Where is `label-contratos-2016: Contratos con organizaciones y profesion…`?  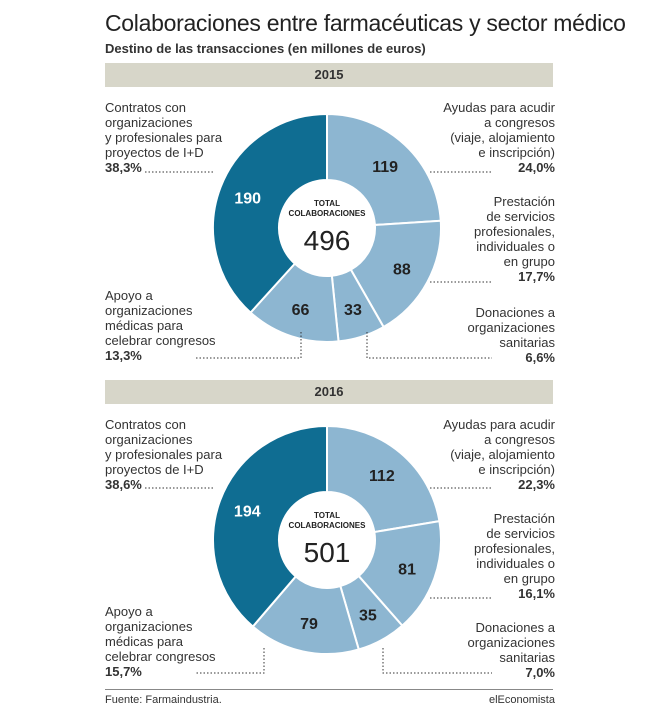 label-contratos-2016: Contratos con organizaciones y profesion… is located at coordinates (163, 454).